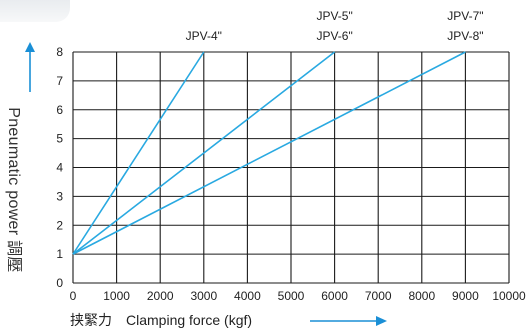  Describe the element at coordinates (334, 36) in the screenshot. I see `series-annotation: JPV-6"` at that location.